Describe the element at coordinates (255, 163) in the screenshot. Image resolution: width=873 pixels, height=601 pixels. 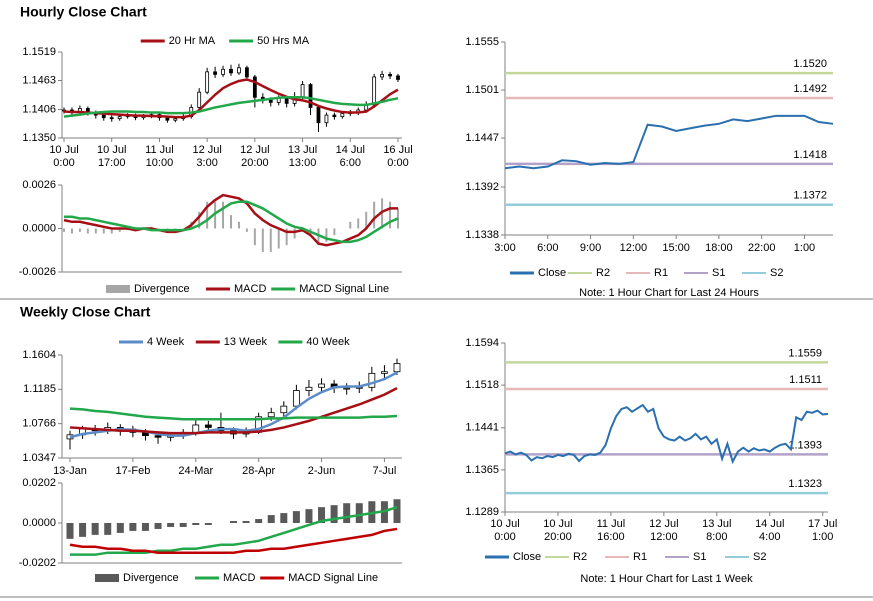
I see `x-tick-label: 20:00` at that location.